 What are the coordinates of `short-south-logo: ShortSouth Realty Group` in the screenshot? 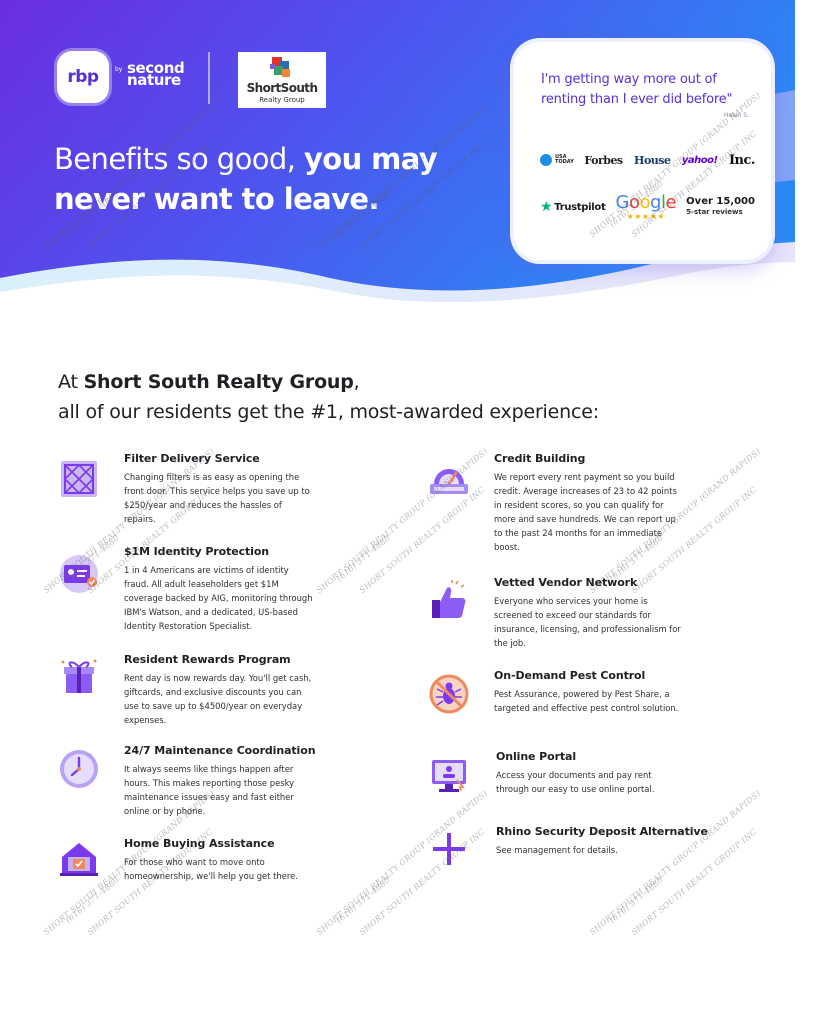 It's located at (282, 80).